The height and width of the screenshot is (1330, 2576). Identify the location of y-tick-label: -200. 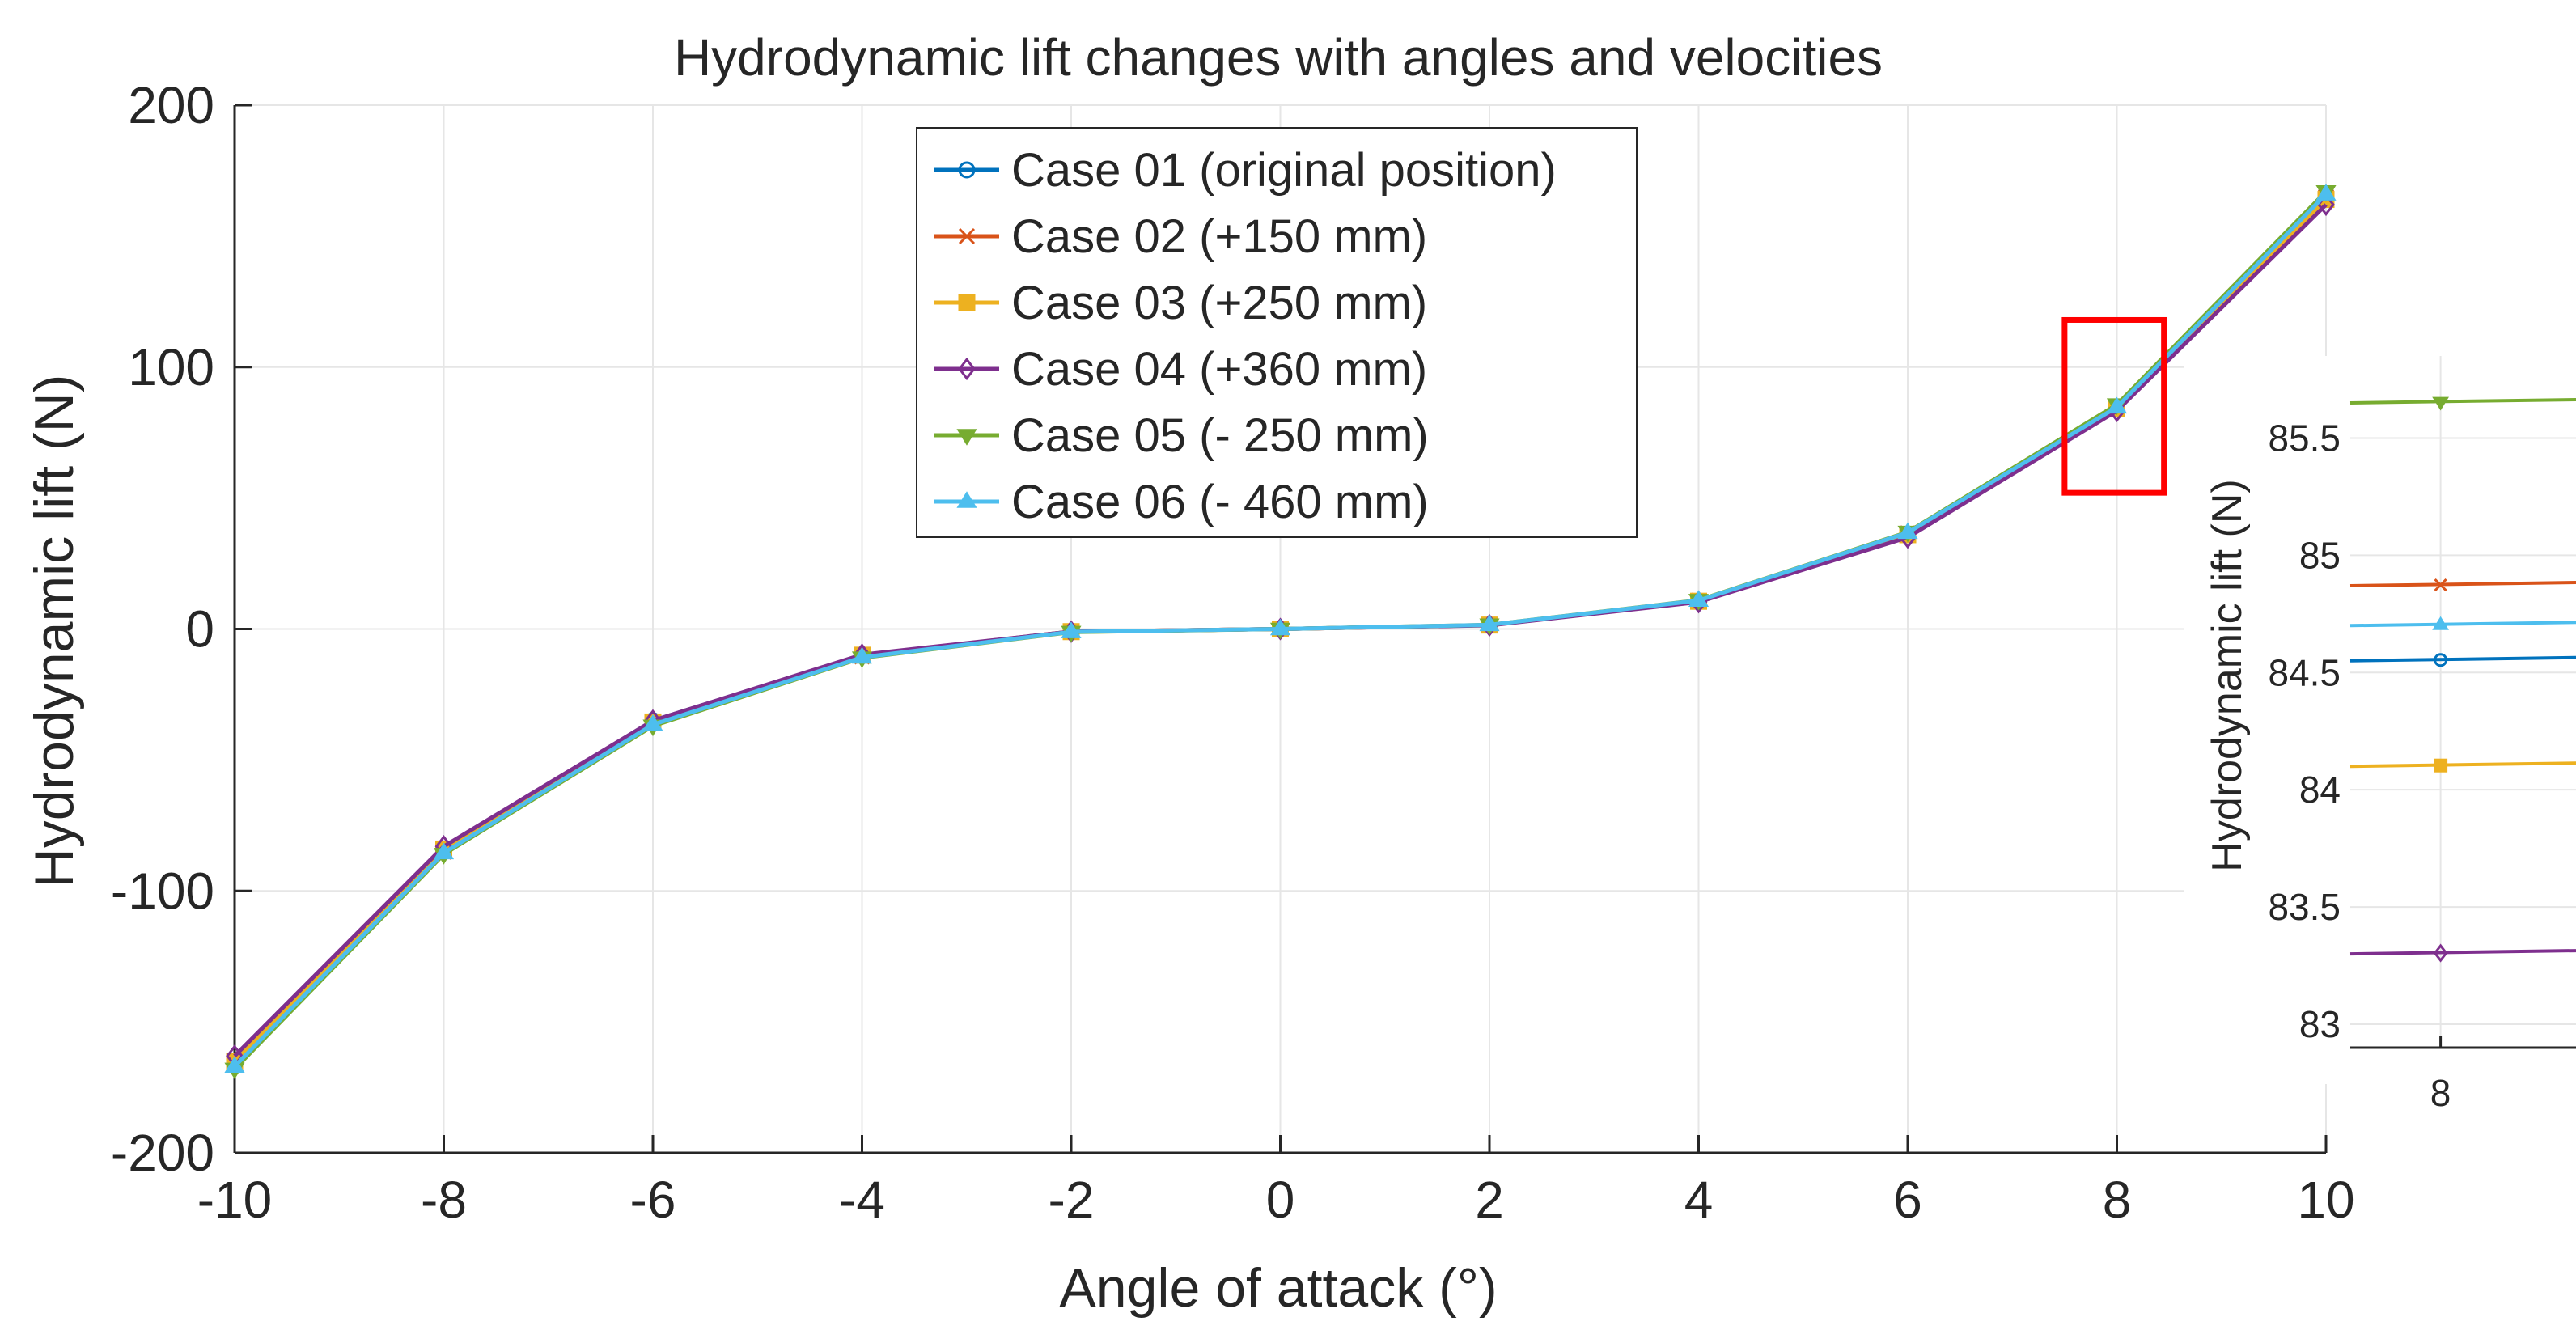
(162, 1153).